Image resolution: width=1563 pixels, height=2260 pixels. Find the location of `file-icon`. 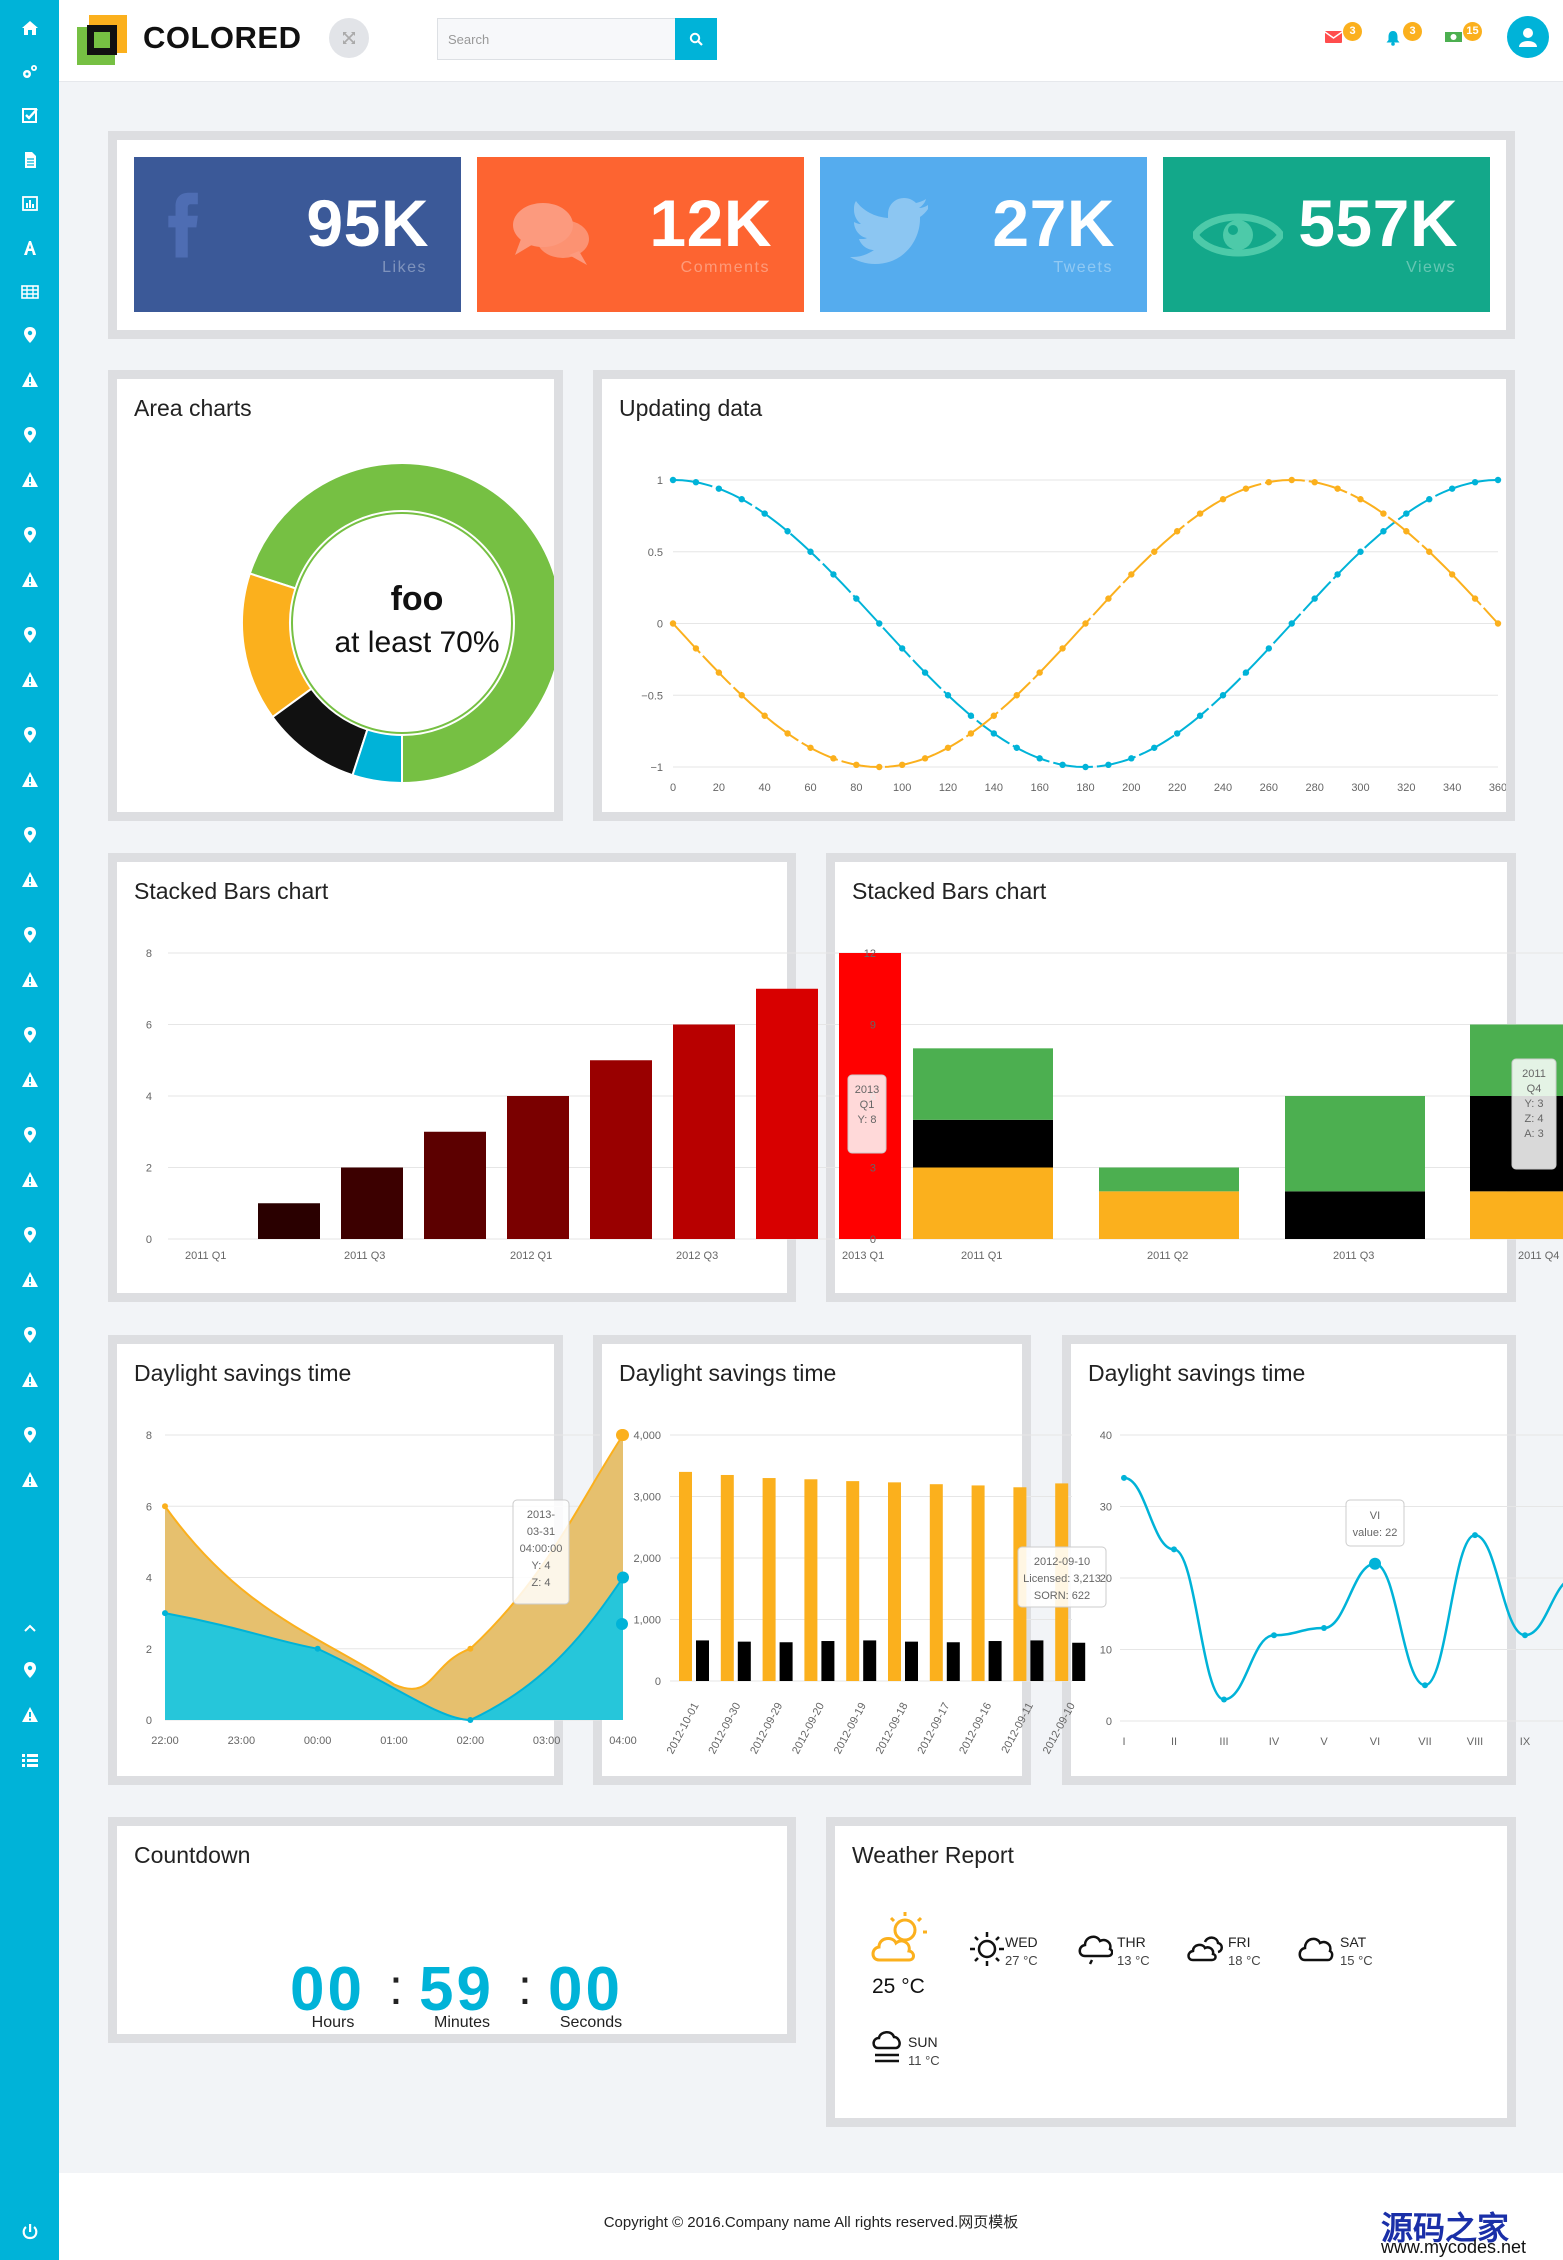

file-icon is located at coordinates (30, 160).